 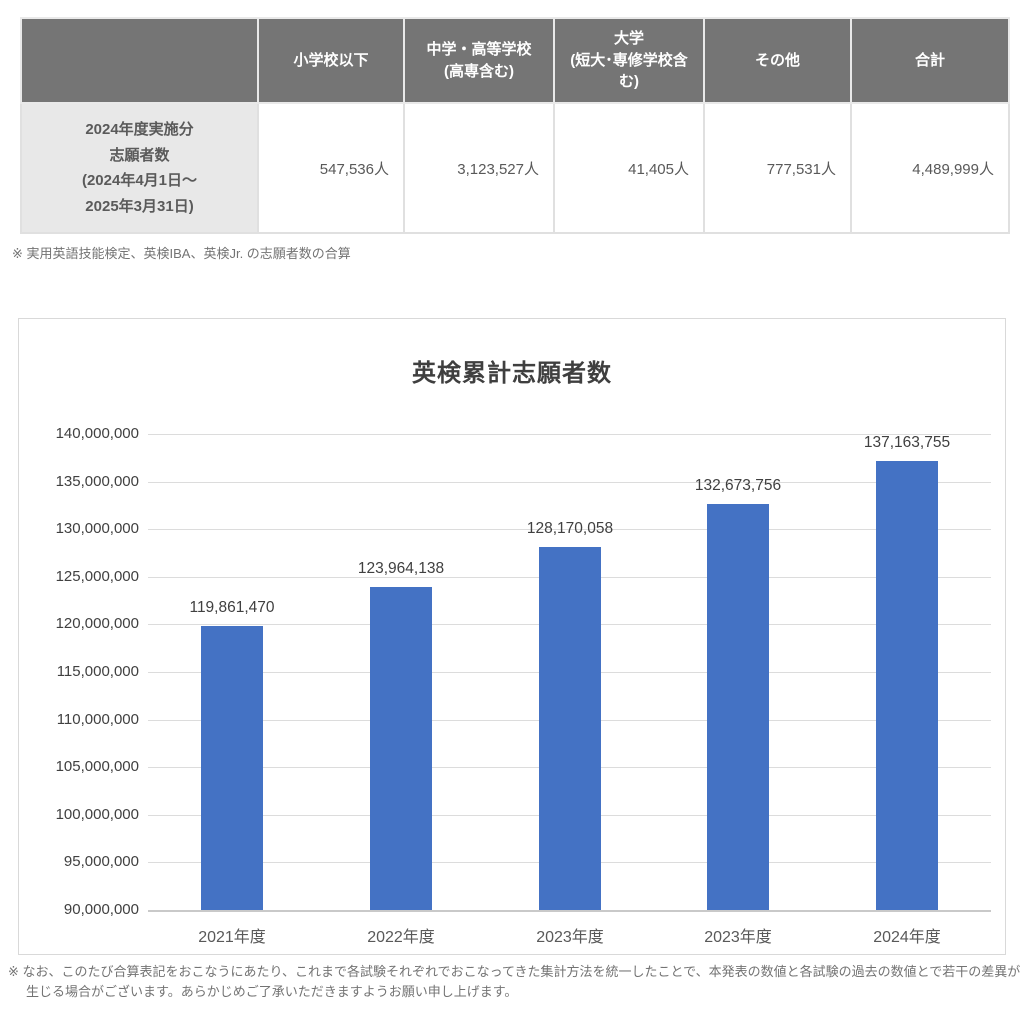 I want to click on bar-value-label: 119,861,470, so click(x=232, y=607).